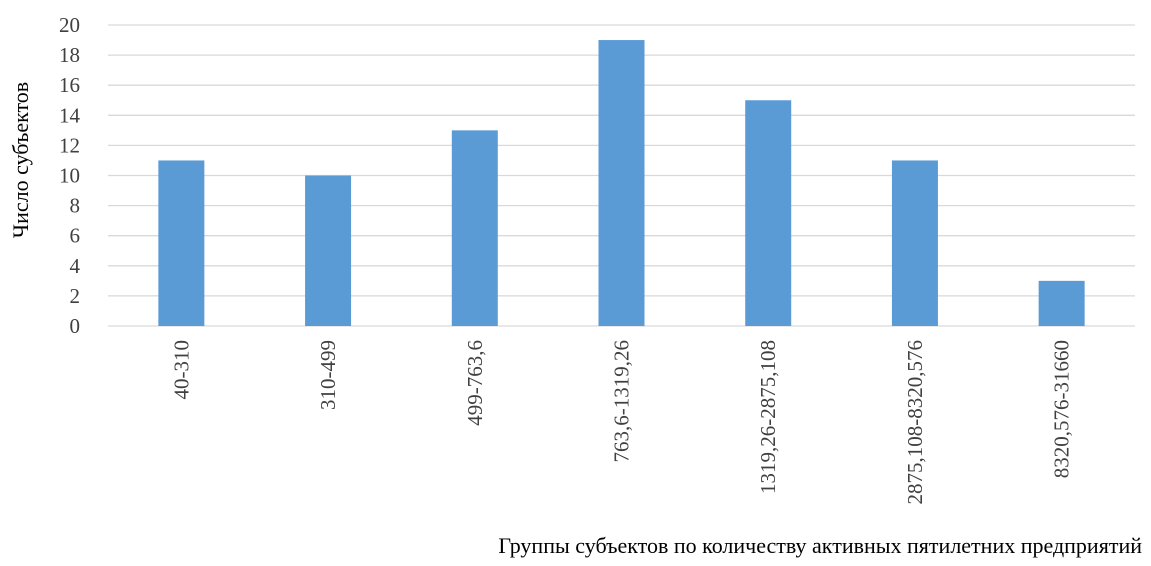  What do you see at coordinates (20, 160) in the screenshot?
I see `y-axis-title: Число субъектов` at bounding box center [20, 160].